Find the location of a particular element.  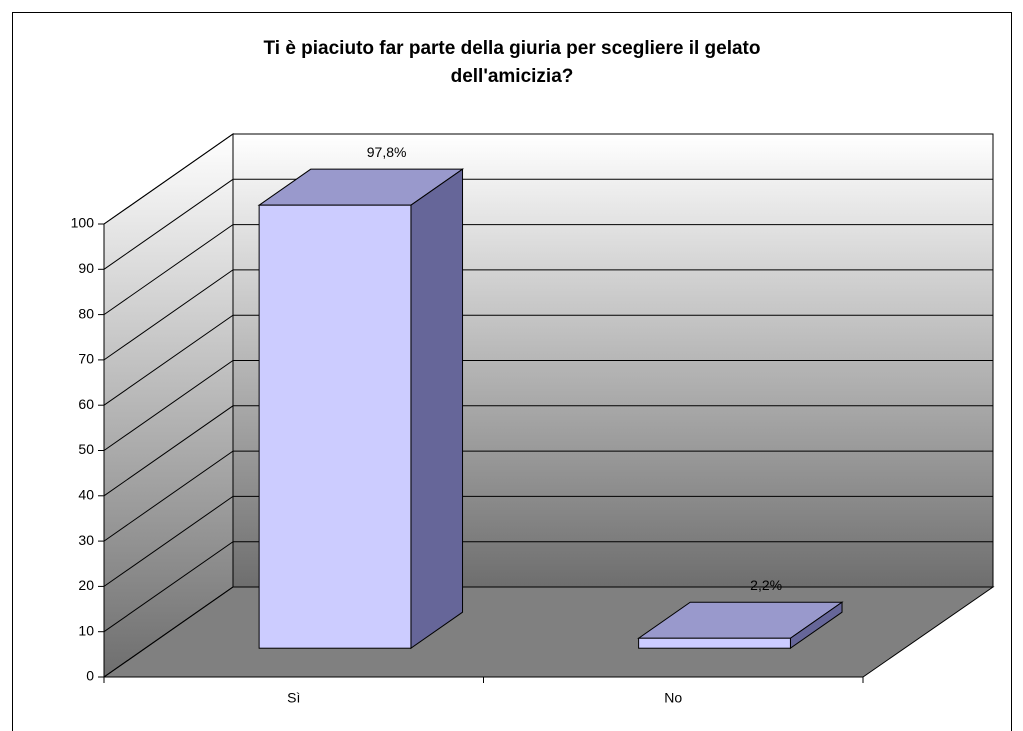

x-tick-label: No is located at coordinates (673, 698).